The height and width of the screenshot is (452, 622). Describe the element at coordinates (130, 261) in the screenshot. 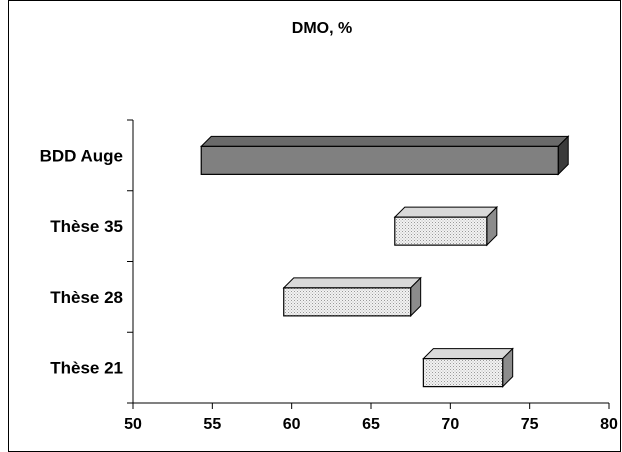

I see `y-ticks` at that location.